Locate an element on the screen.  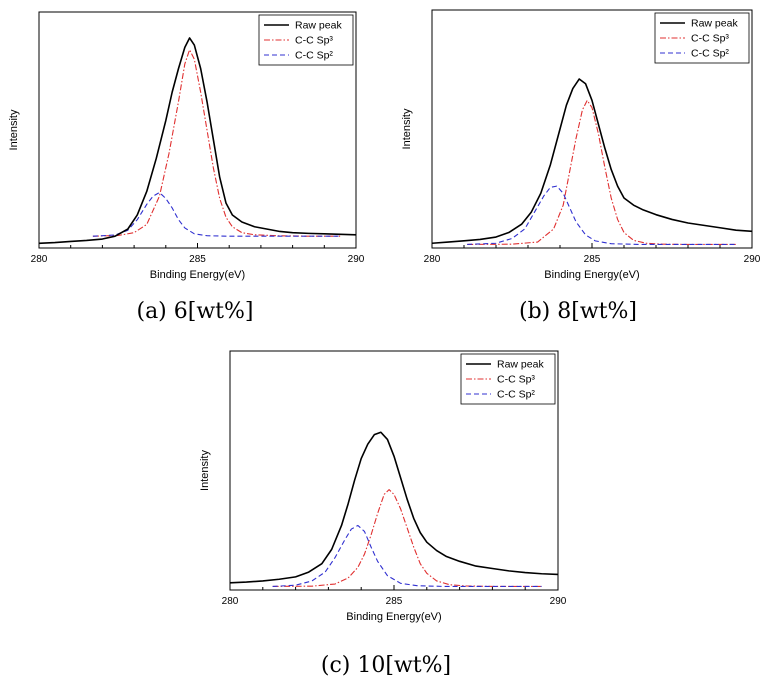
panel-caption: (b) 8[wt%] is located at coordinates (578, 311).